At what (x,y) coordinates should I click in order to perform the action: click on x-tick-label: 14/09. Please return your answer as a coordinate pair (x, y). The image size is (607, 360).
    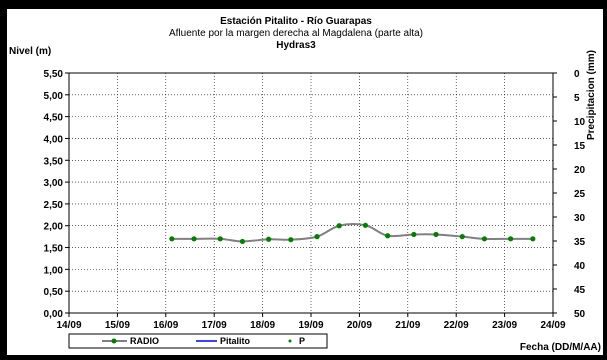
    Looking at the image, I should click on (68, 325).